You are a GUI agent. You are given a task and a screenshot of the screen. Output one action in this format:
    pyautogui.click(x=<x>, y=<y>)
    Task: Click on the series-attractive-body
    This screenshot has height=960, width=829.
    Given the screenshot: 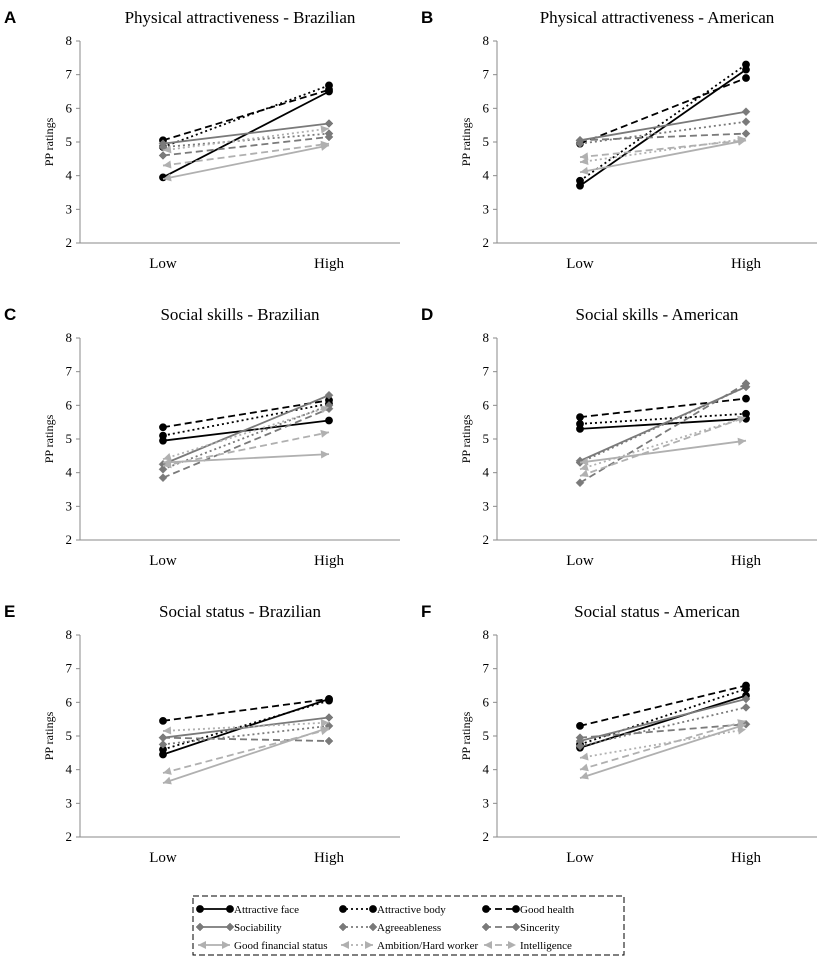 What is the action you would take?
    pyautogui.click(x=663, y=716)
    